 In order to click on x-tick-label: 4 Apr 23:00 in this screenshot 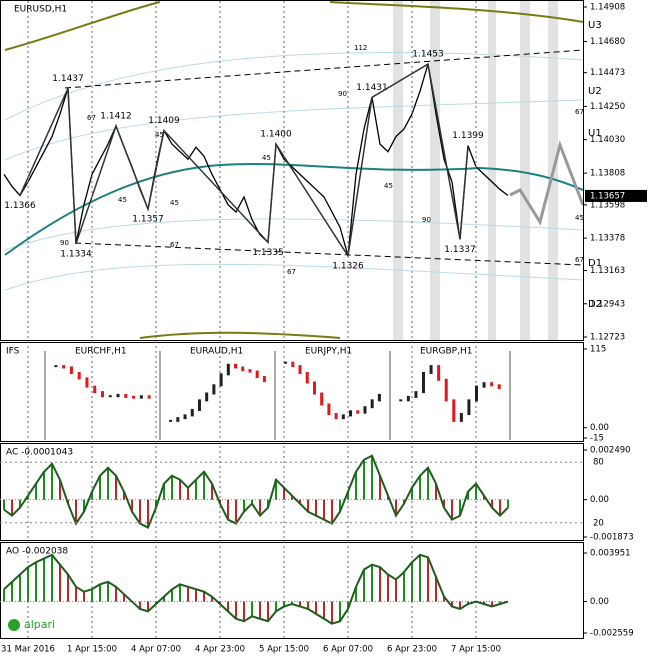, I will do `click(220, 650)`.